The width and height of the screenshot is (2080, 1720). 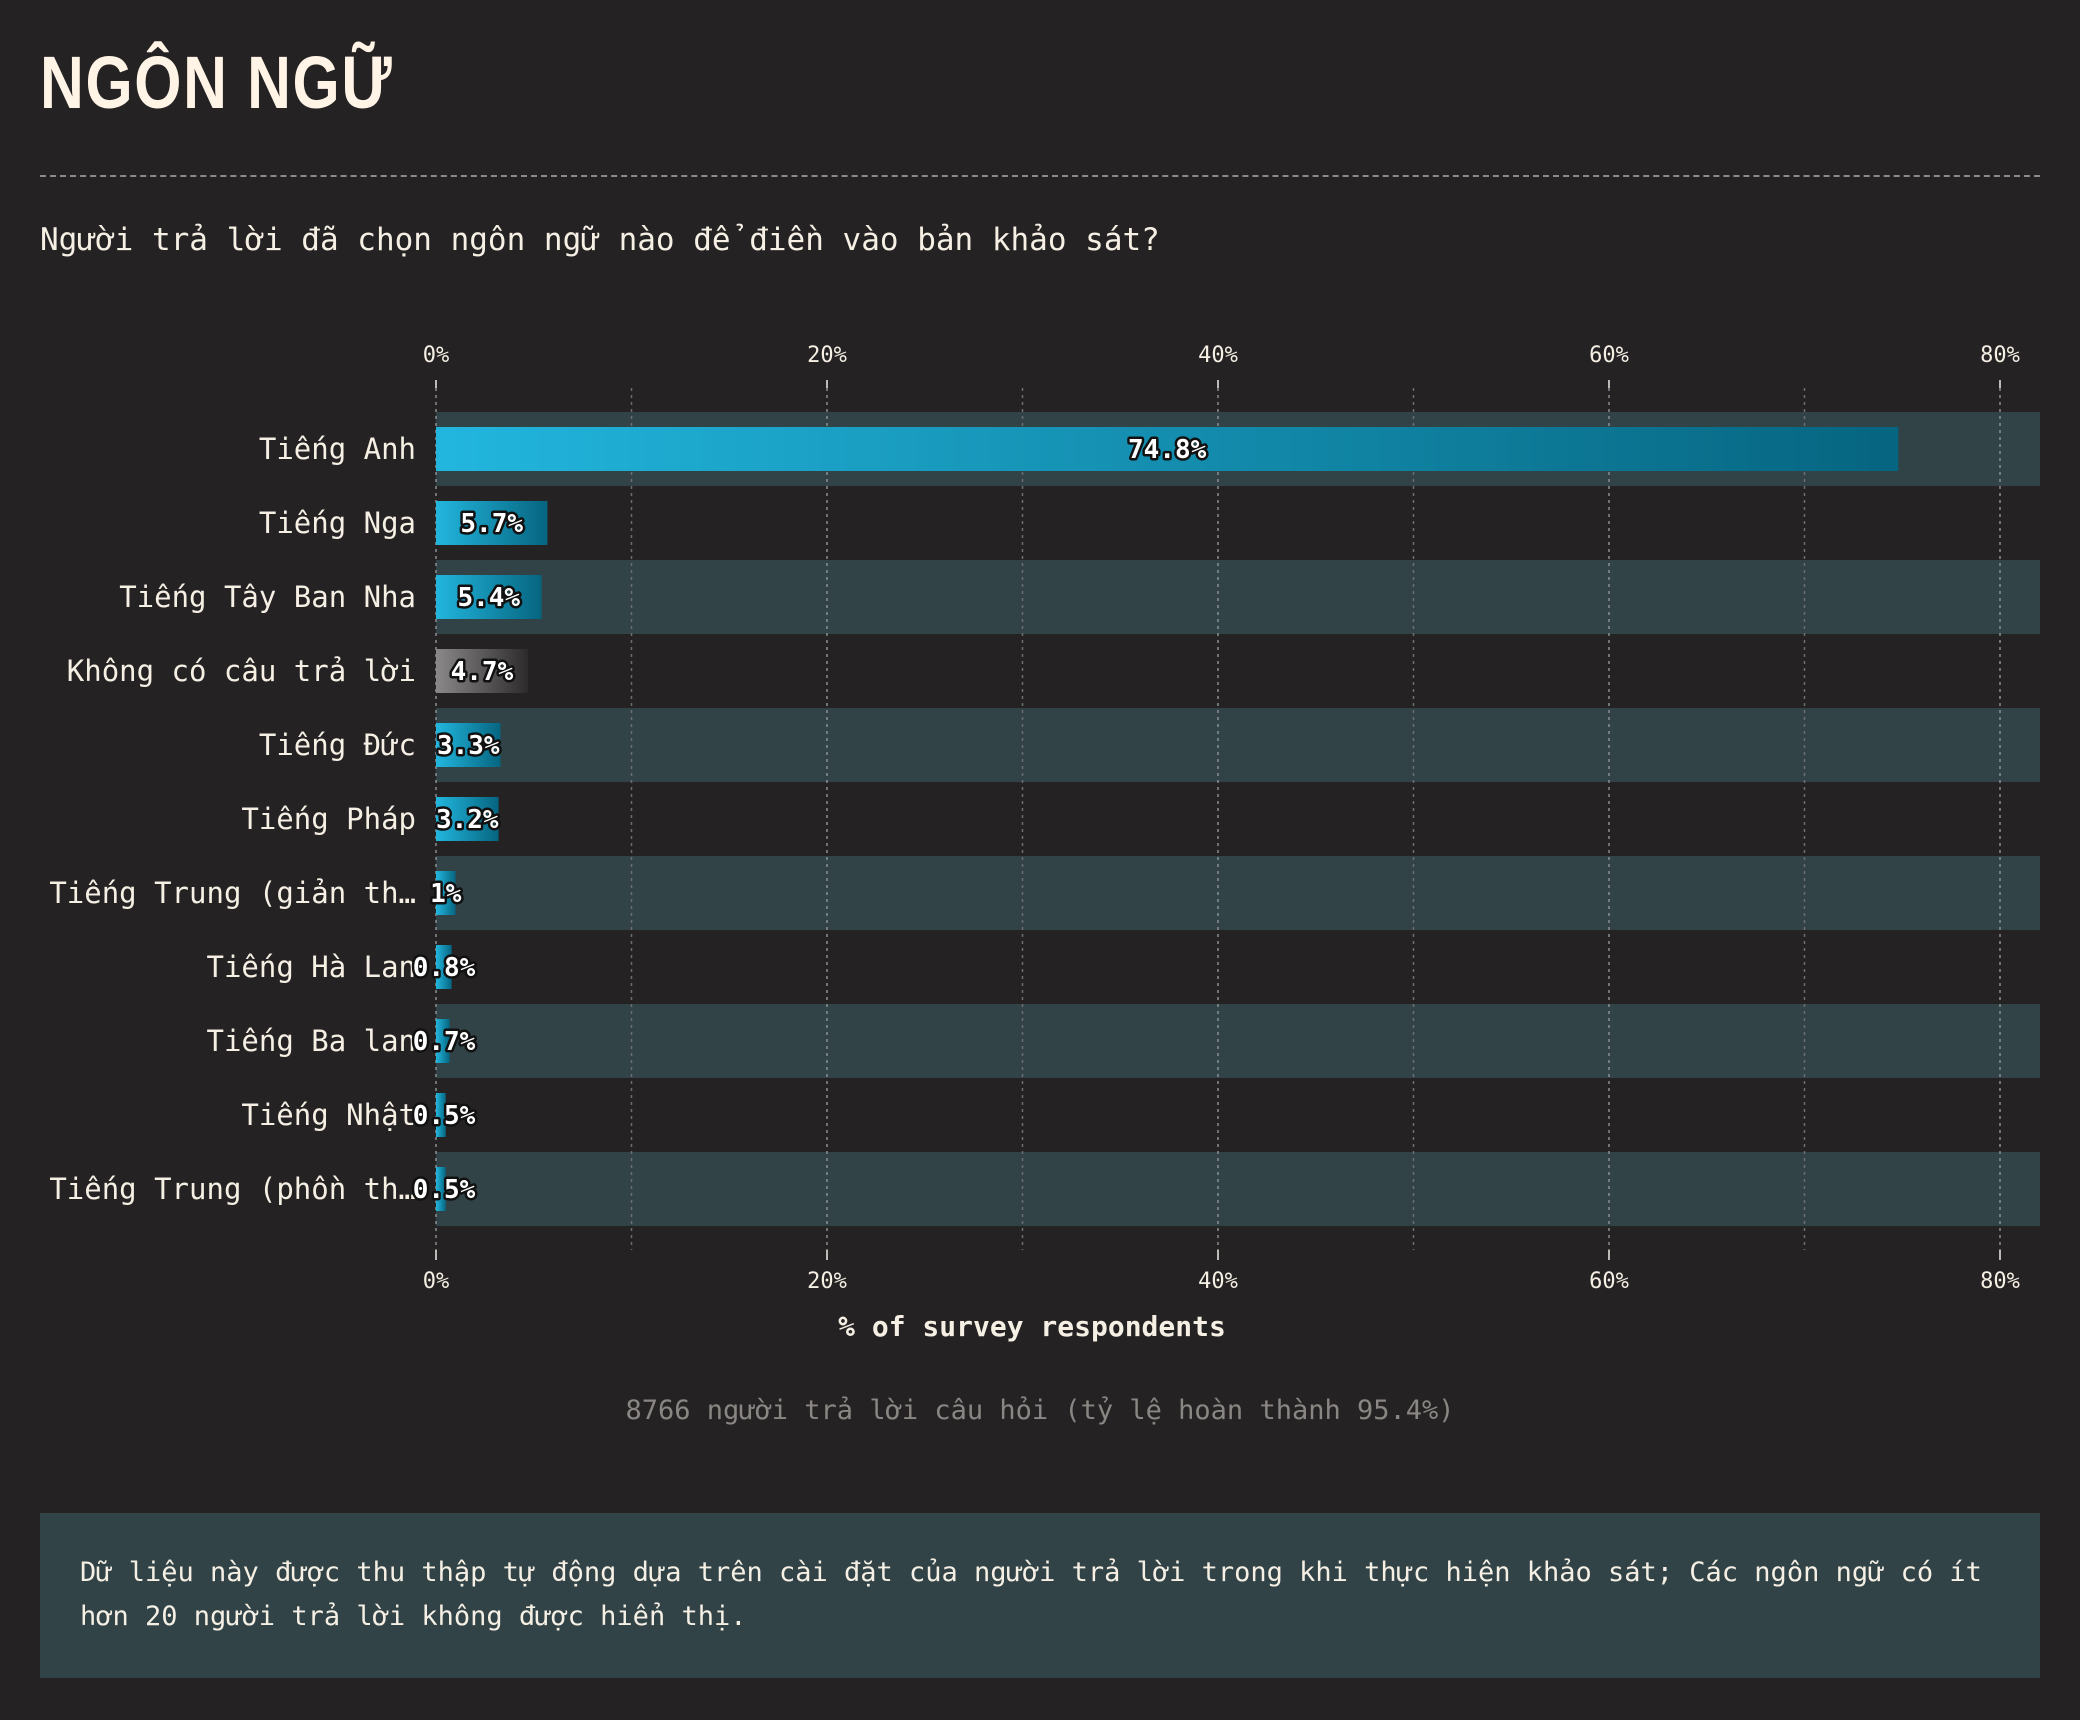 What do you see at coordinates (217, 82) in the screenshot?
I see `page-title: NGÔN NGỮ` at bounding box center [217, 82].